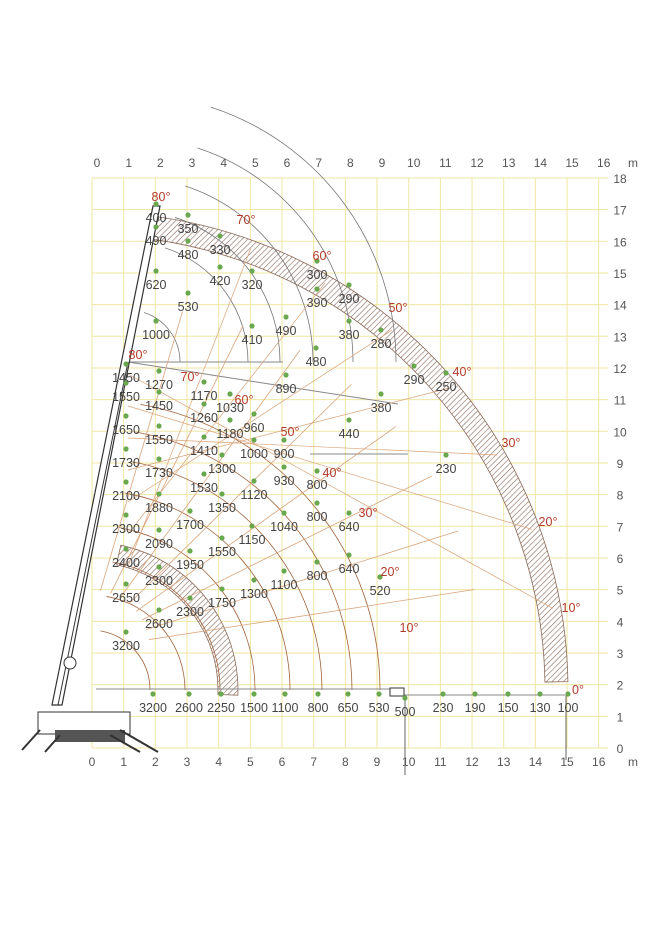  I want to click on x-tick-bottom: 10, so click(409, 762).